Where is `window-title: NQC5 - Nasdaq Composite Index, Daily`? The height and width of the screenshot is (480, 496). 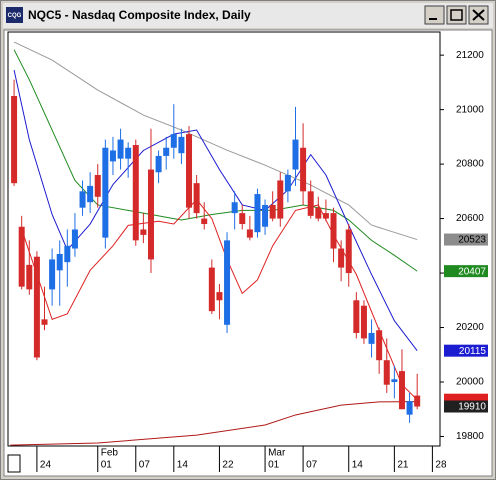
window-title: NQC5 - Nasdaq Composite Index, Daily is located at coordinates (139, 15).